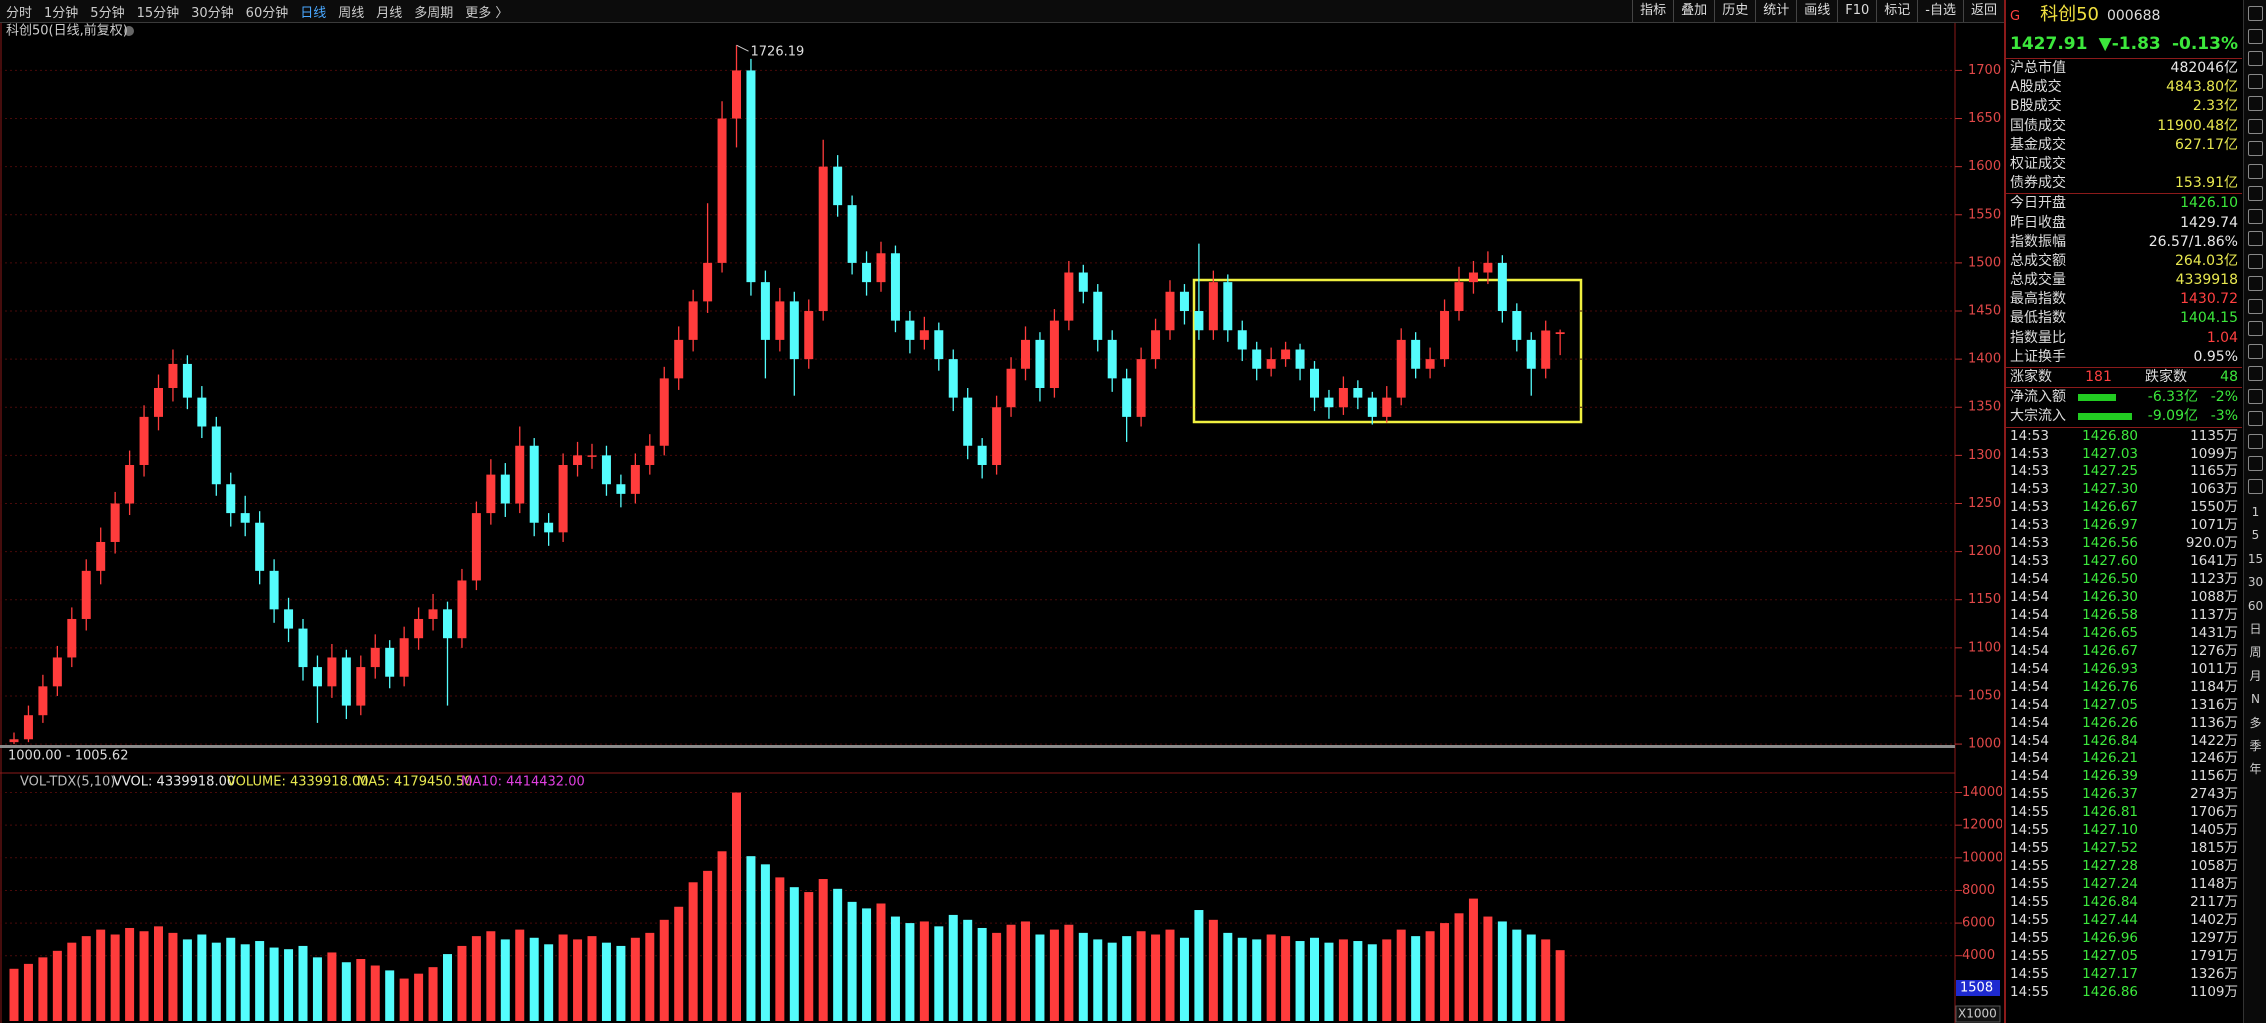 The image size is (2266, 1023). What do you see at coordinates (1816, 11) in the screenshot?
I see `tool-button: 画线` at bounding box center [1816, 11].